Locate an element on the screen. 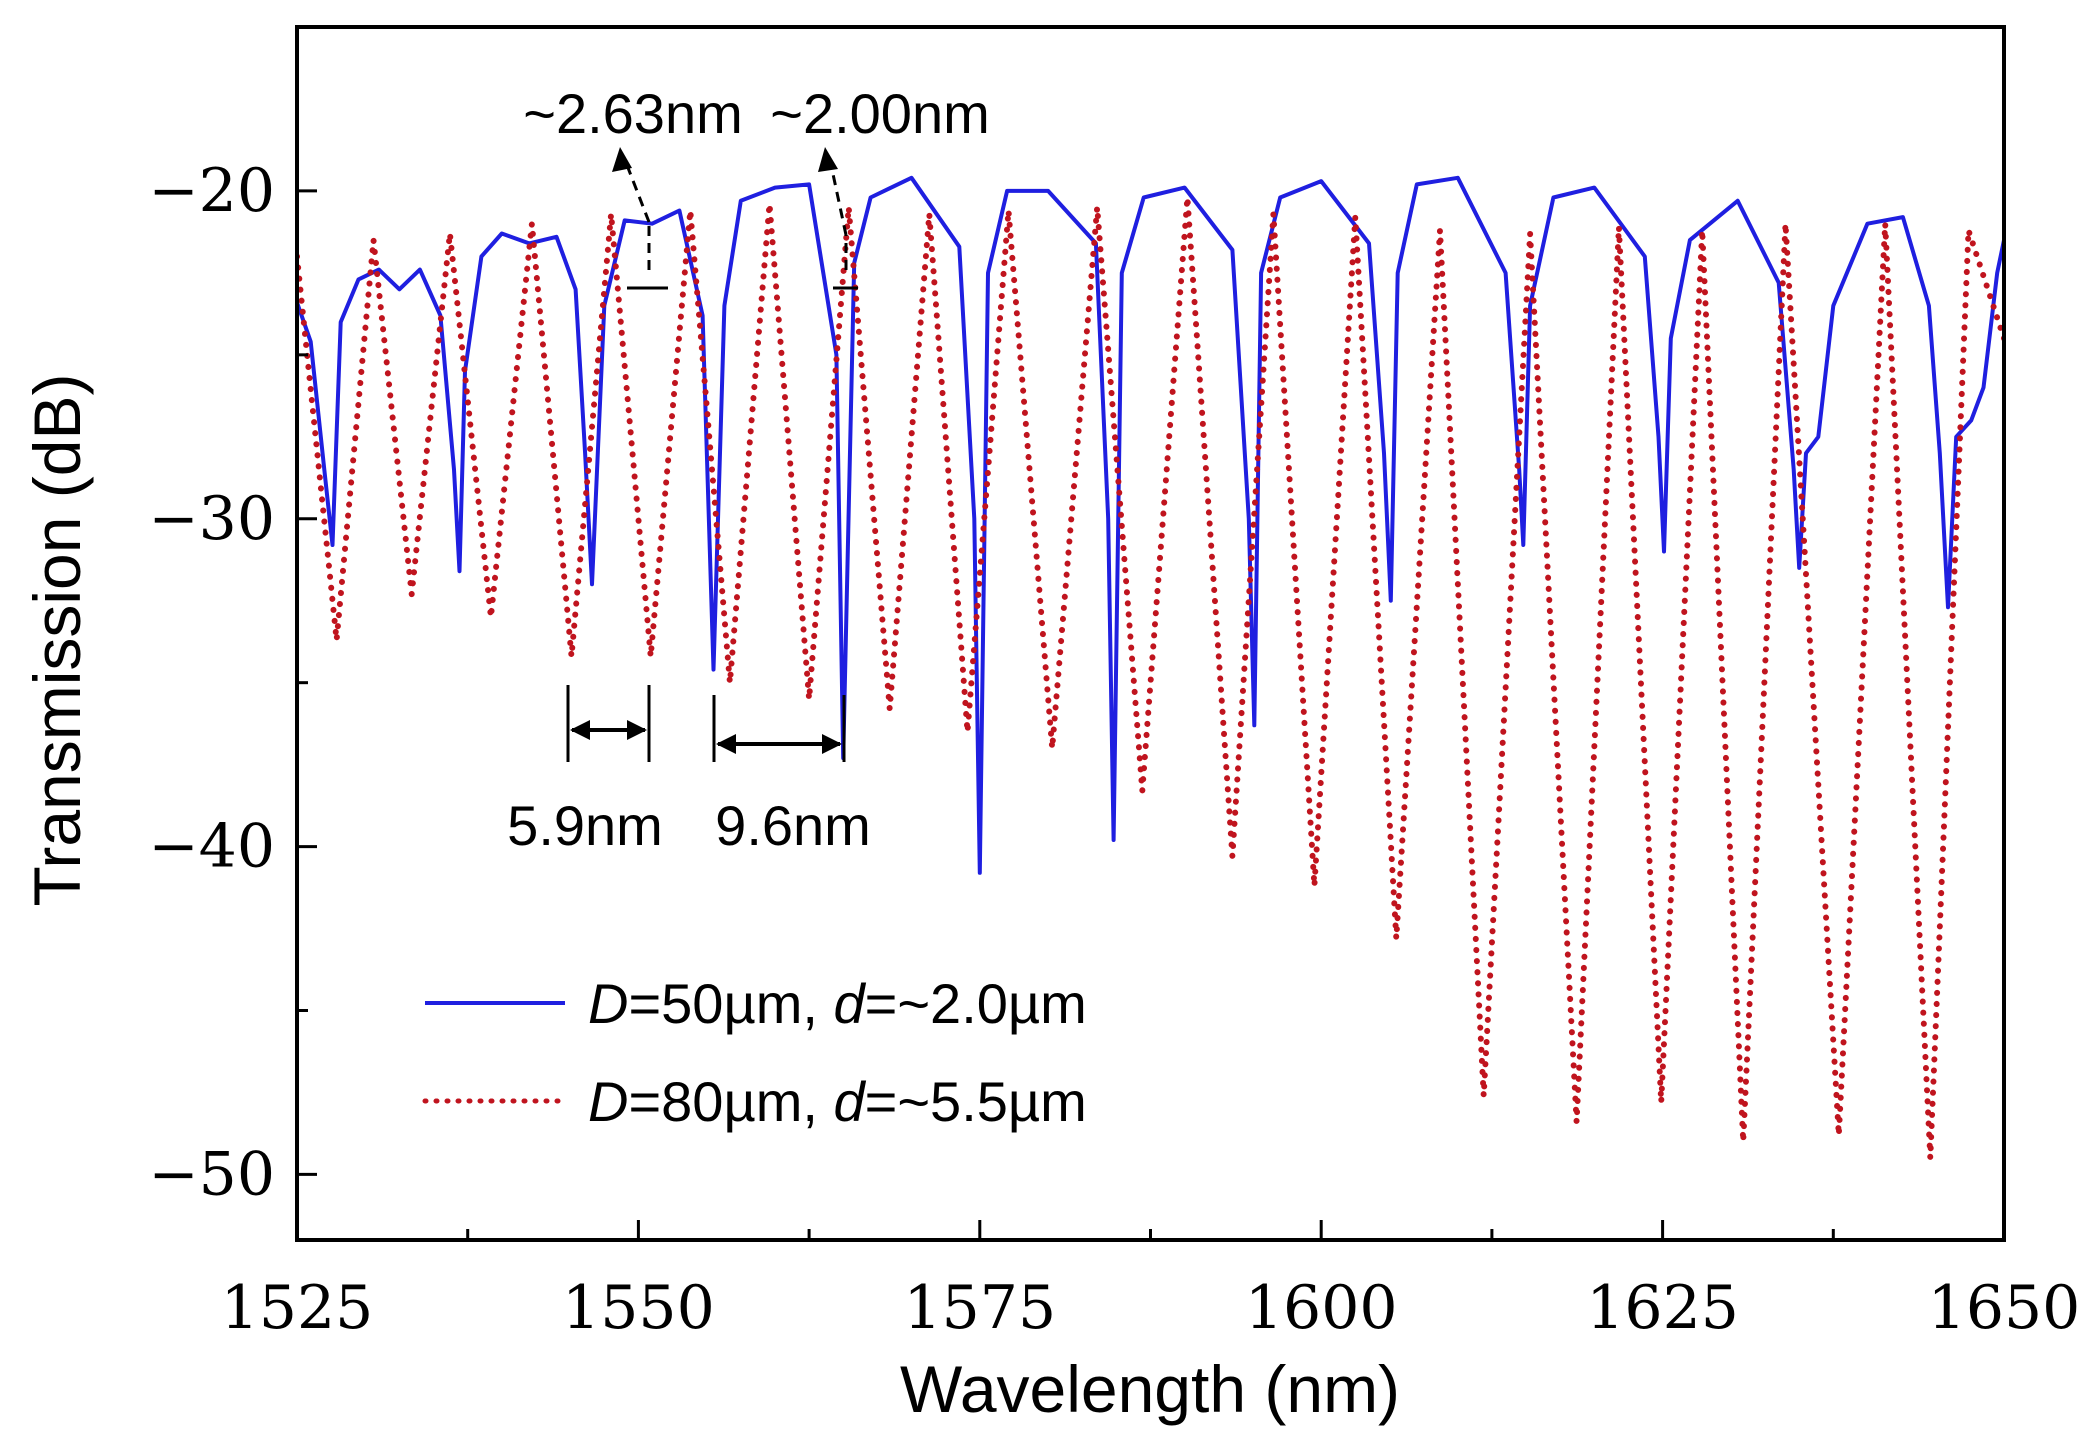 The image size is (2096, 1455). x-tick-label-1525: 1525 is located at coordinates (297, 1308).